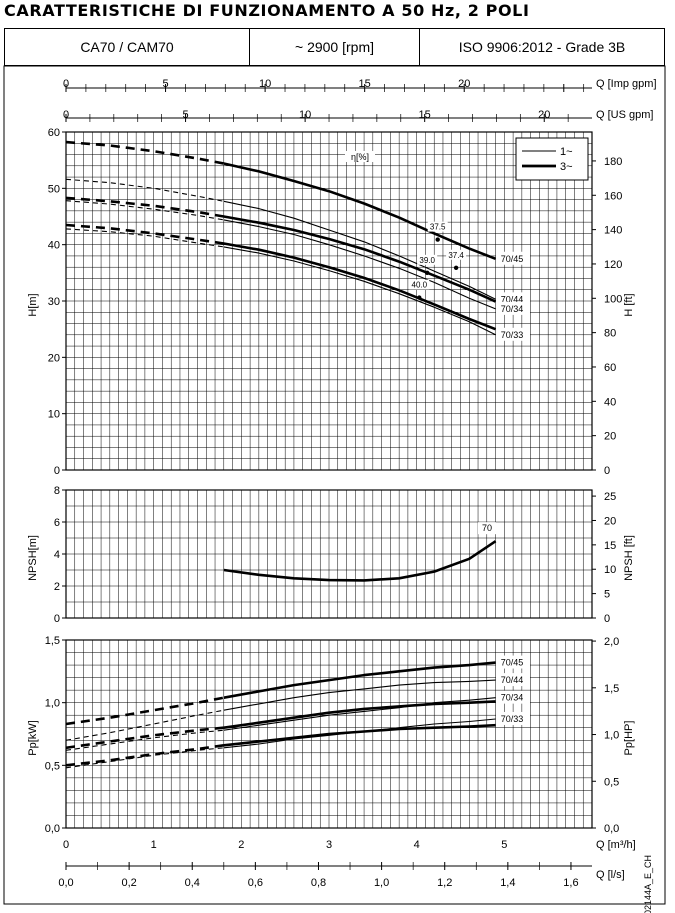 Image resolution: width=675 pixels, height=913 pixels. Describe the element at coordinates (611, 782) in the screenshot. I see `y-right-tick-label: 0,5` at that location.